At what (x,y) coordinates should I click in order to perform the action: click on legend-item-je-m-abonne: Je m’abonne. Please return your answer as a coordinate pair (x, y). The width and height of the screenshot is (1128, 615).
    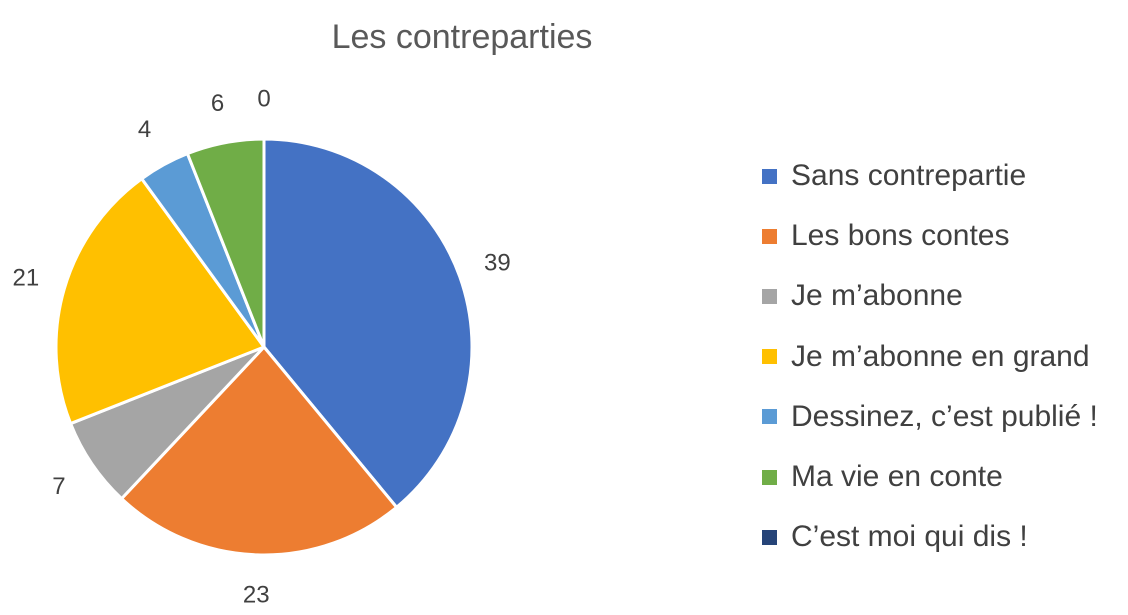
    Looking at the image, I should click on (930, 296).